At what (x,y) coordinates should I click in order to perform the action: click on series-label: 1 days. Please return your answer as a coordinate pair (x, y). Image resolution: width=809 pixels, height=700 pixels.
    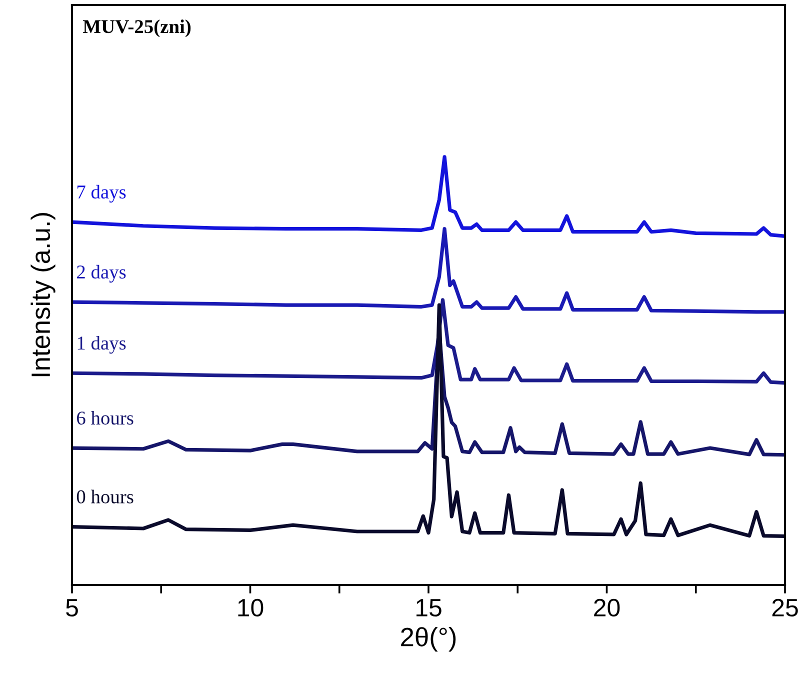
    Looking at the image, I should click on (102, 345).